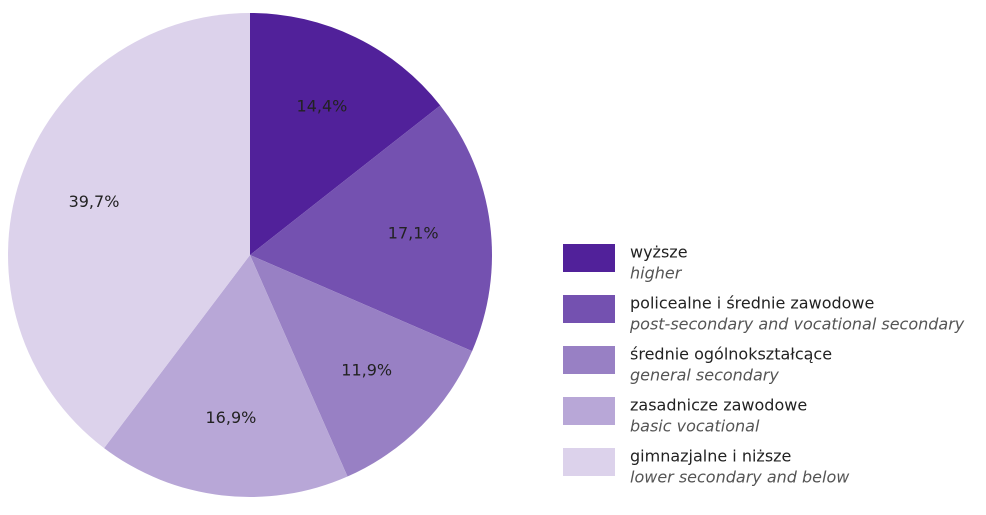 The width and height of the screenshot is (986, 515). Describe the element at coordinates (322, 105) in the screenshot. I see `slice-label: 14,4%` at that location.